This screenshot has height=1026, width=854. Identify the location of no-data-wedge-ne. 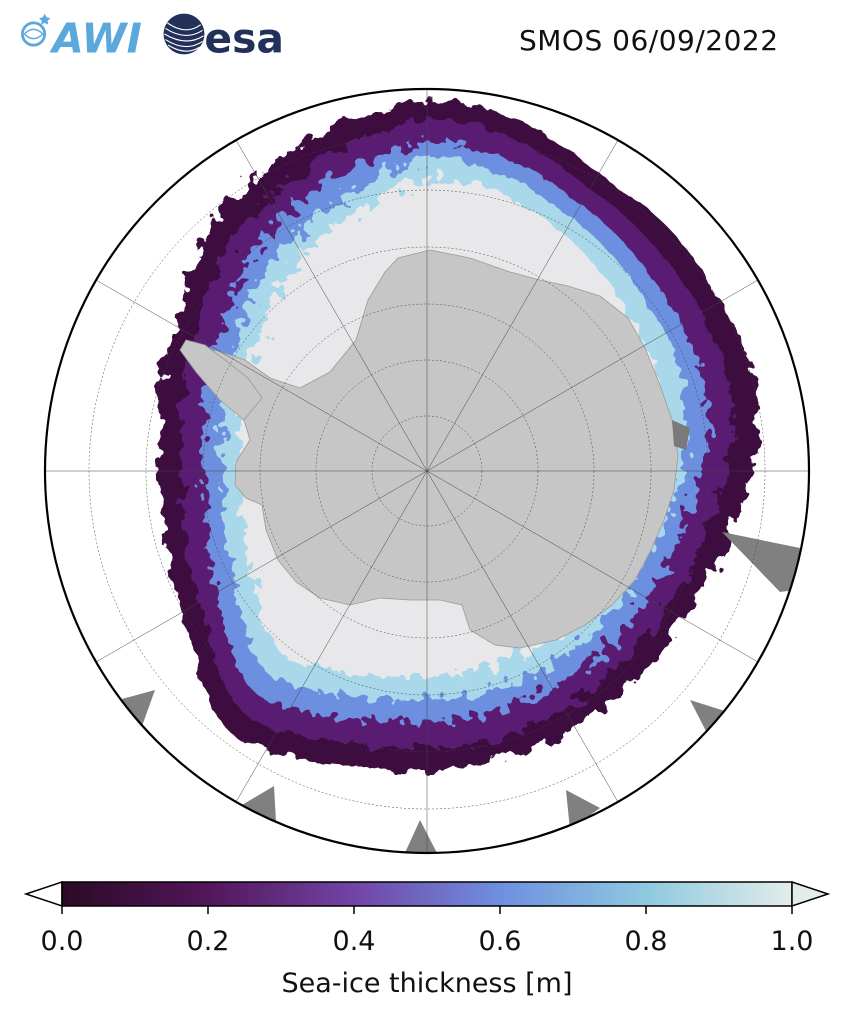
(709, 717).